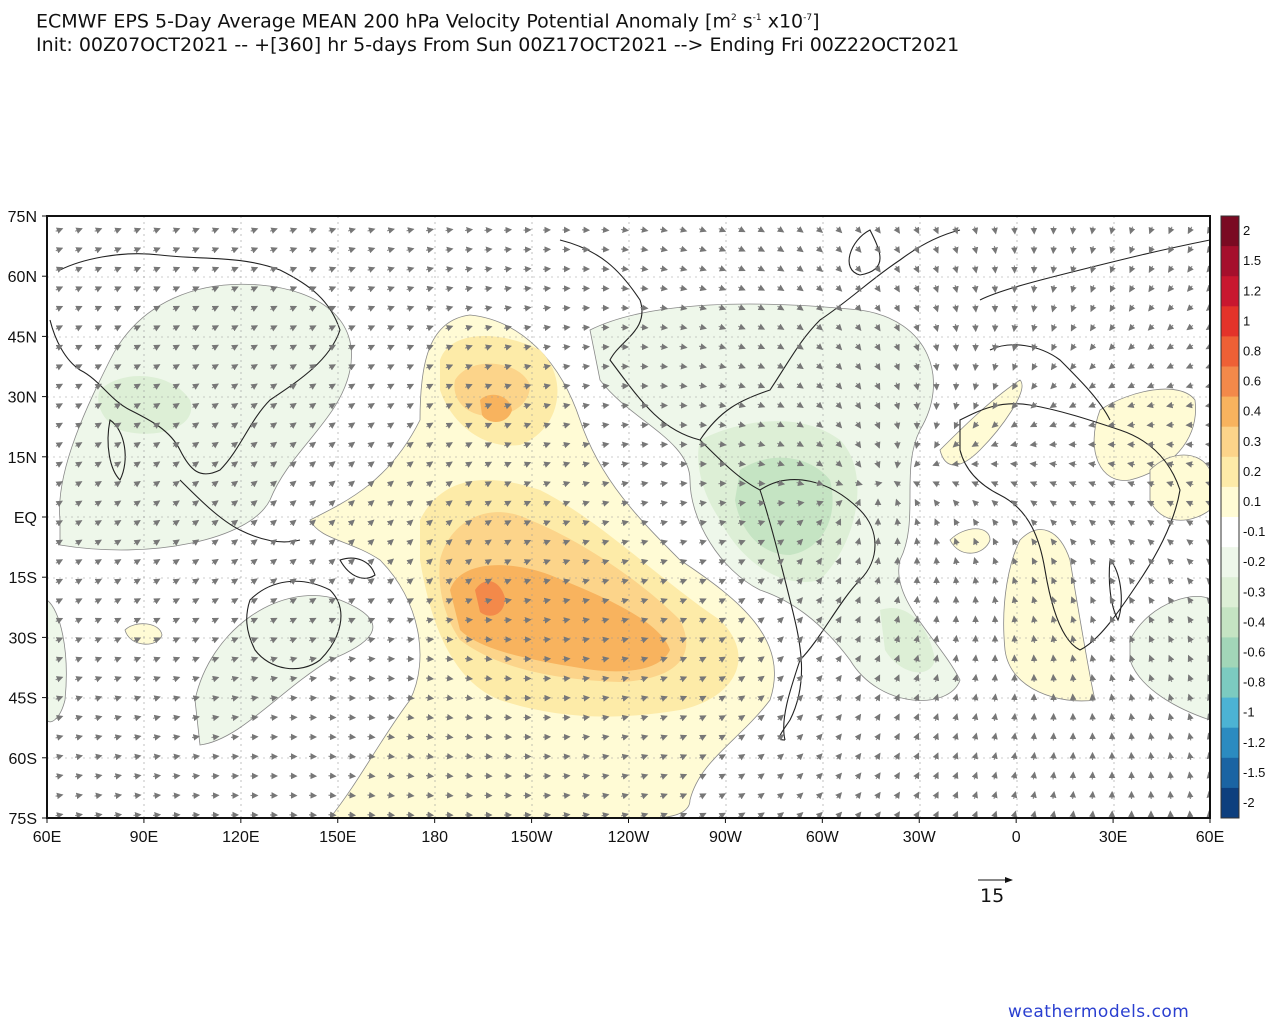 Image resolution: width=1280 pixels, height=1024 pixels. What do you see at coordinates (970, 541) in the screenshot?
I see `positive-region-mid-atlantic` at bounding box center [970, 541].